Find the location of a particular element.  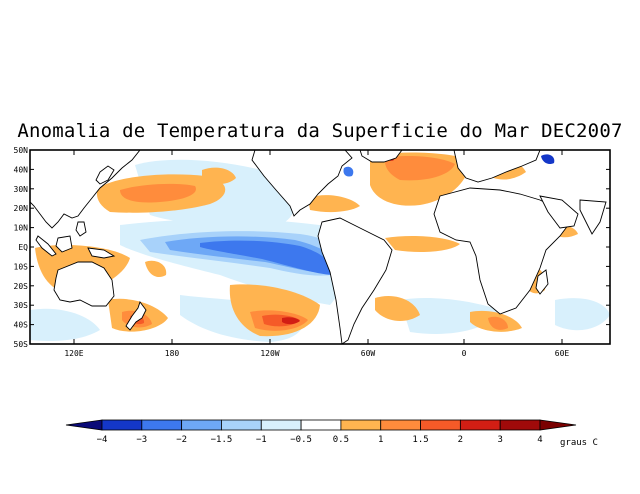

warm-anomaly-west-africa is located at coordinates (422, 244).